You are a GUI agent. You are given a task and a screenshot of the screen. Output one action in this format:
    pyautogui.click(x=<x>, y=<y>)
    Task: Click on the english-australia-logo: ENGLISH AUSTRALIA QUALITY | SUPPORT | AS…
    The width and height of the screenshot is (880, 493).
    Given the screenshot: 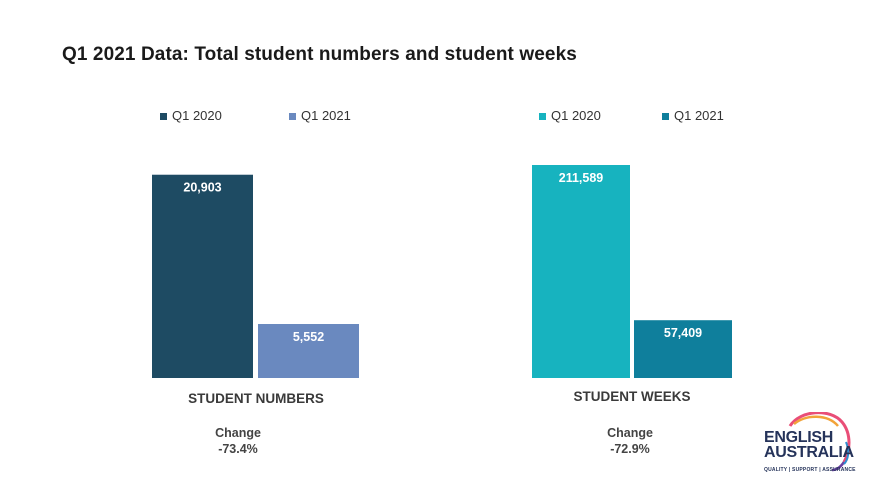 What is the action you would take?
    pyautogui.click(x=810, y=445)
    